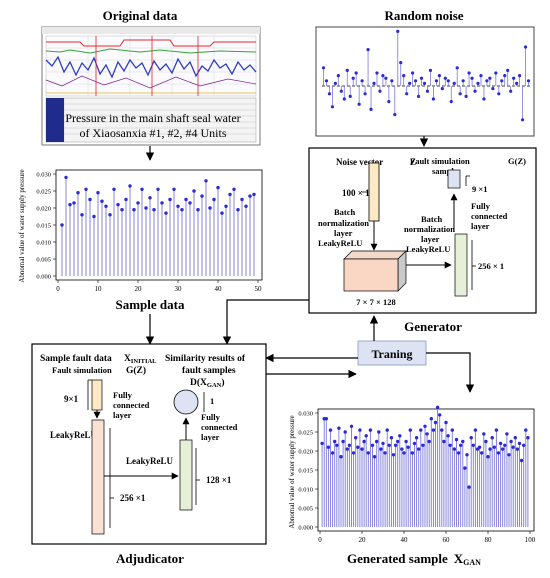 This screenshot has height=578, width=550. Describe the element at coordinates (405, 540) in the screenshot. I see `x-tick-label: 40` at that location.